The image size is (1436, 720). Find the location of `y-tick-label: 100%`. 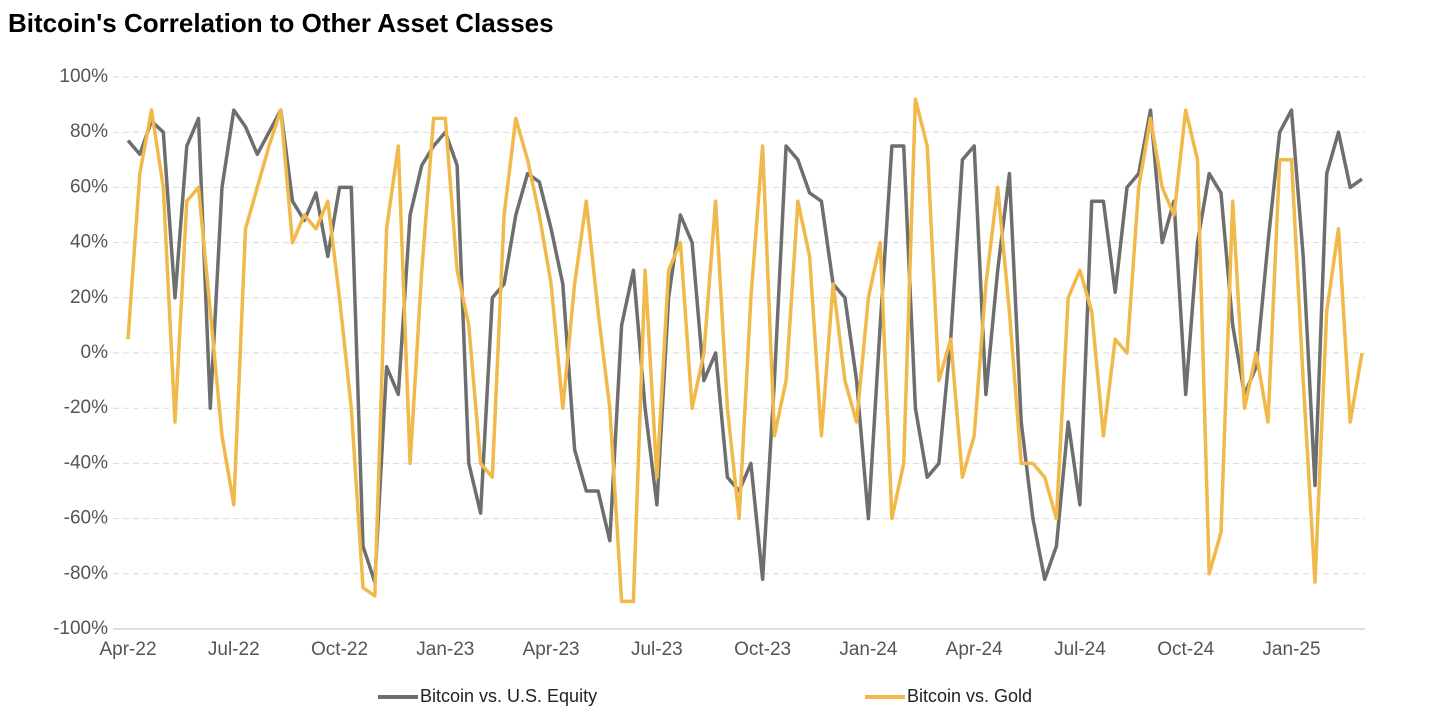

y-tick-label: 100% is located at coordinates (83, 76).